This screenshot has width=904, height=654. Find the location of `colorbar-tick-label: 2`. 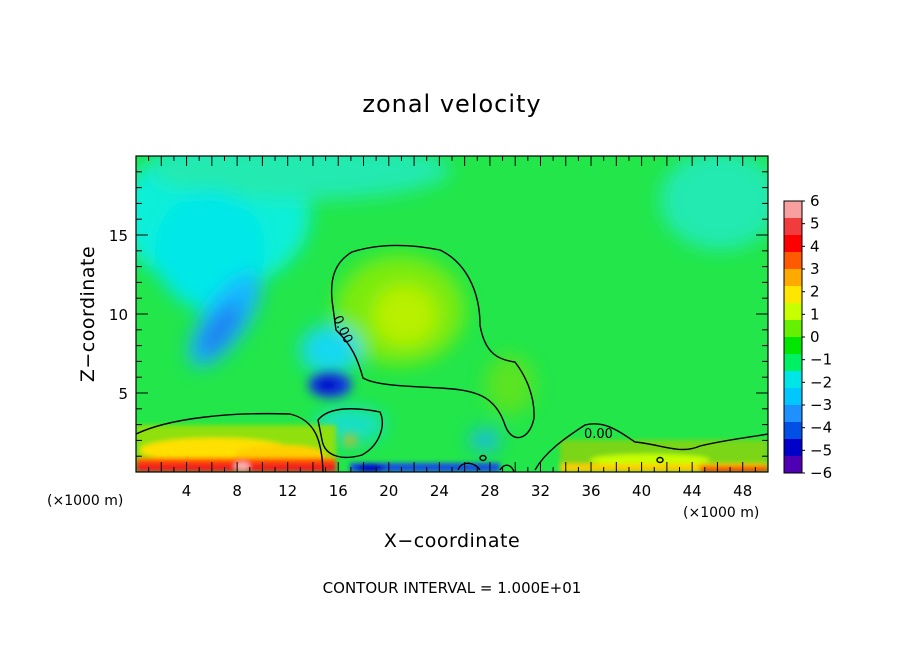

colorbar-tick-label: 2 is located at coordinates (815, 292).